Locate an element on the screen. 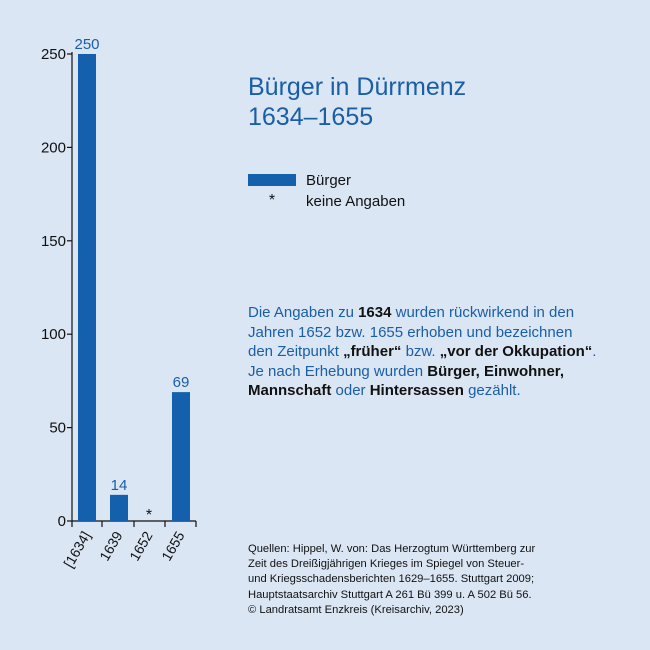 The image size is (650, 650). chart-title-line1: Bürger in Dürrmenz is located at coordinates (357, 87).